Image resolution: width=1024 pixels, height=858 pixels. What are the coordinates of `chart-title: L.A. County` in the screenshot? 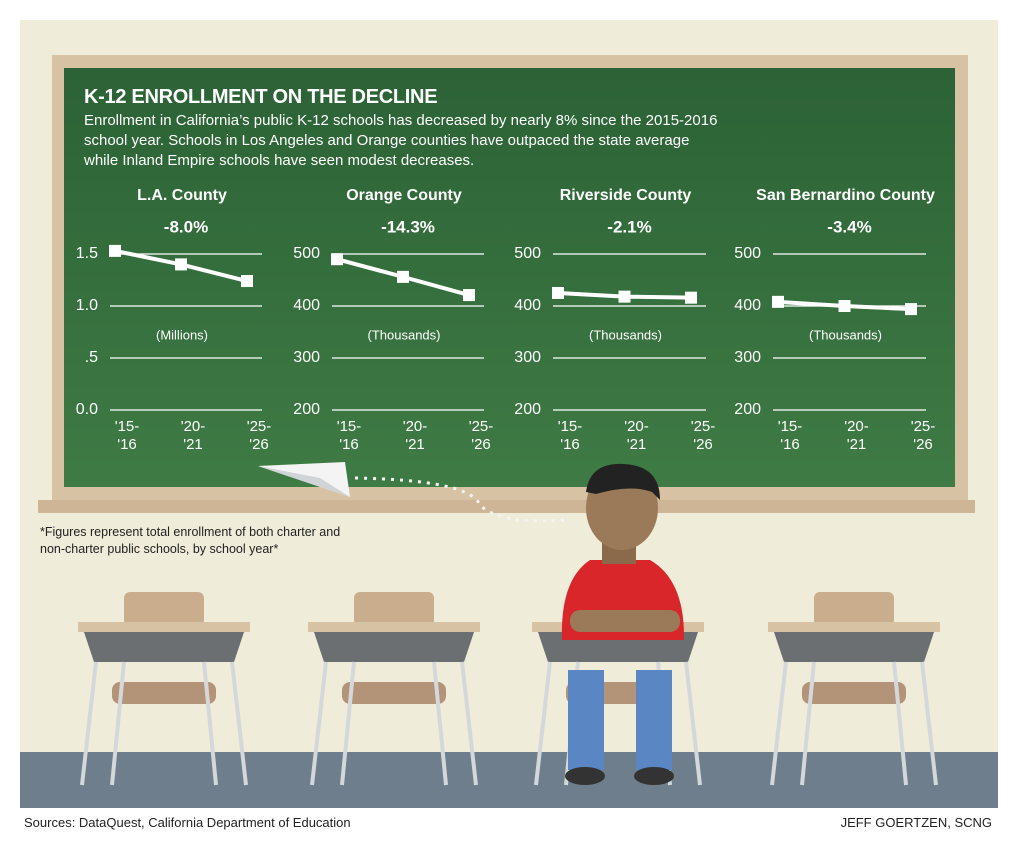 It's located at (182, 195).